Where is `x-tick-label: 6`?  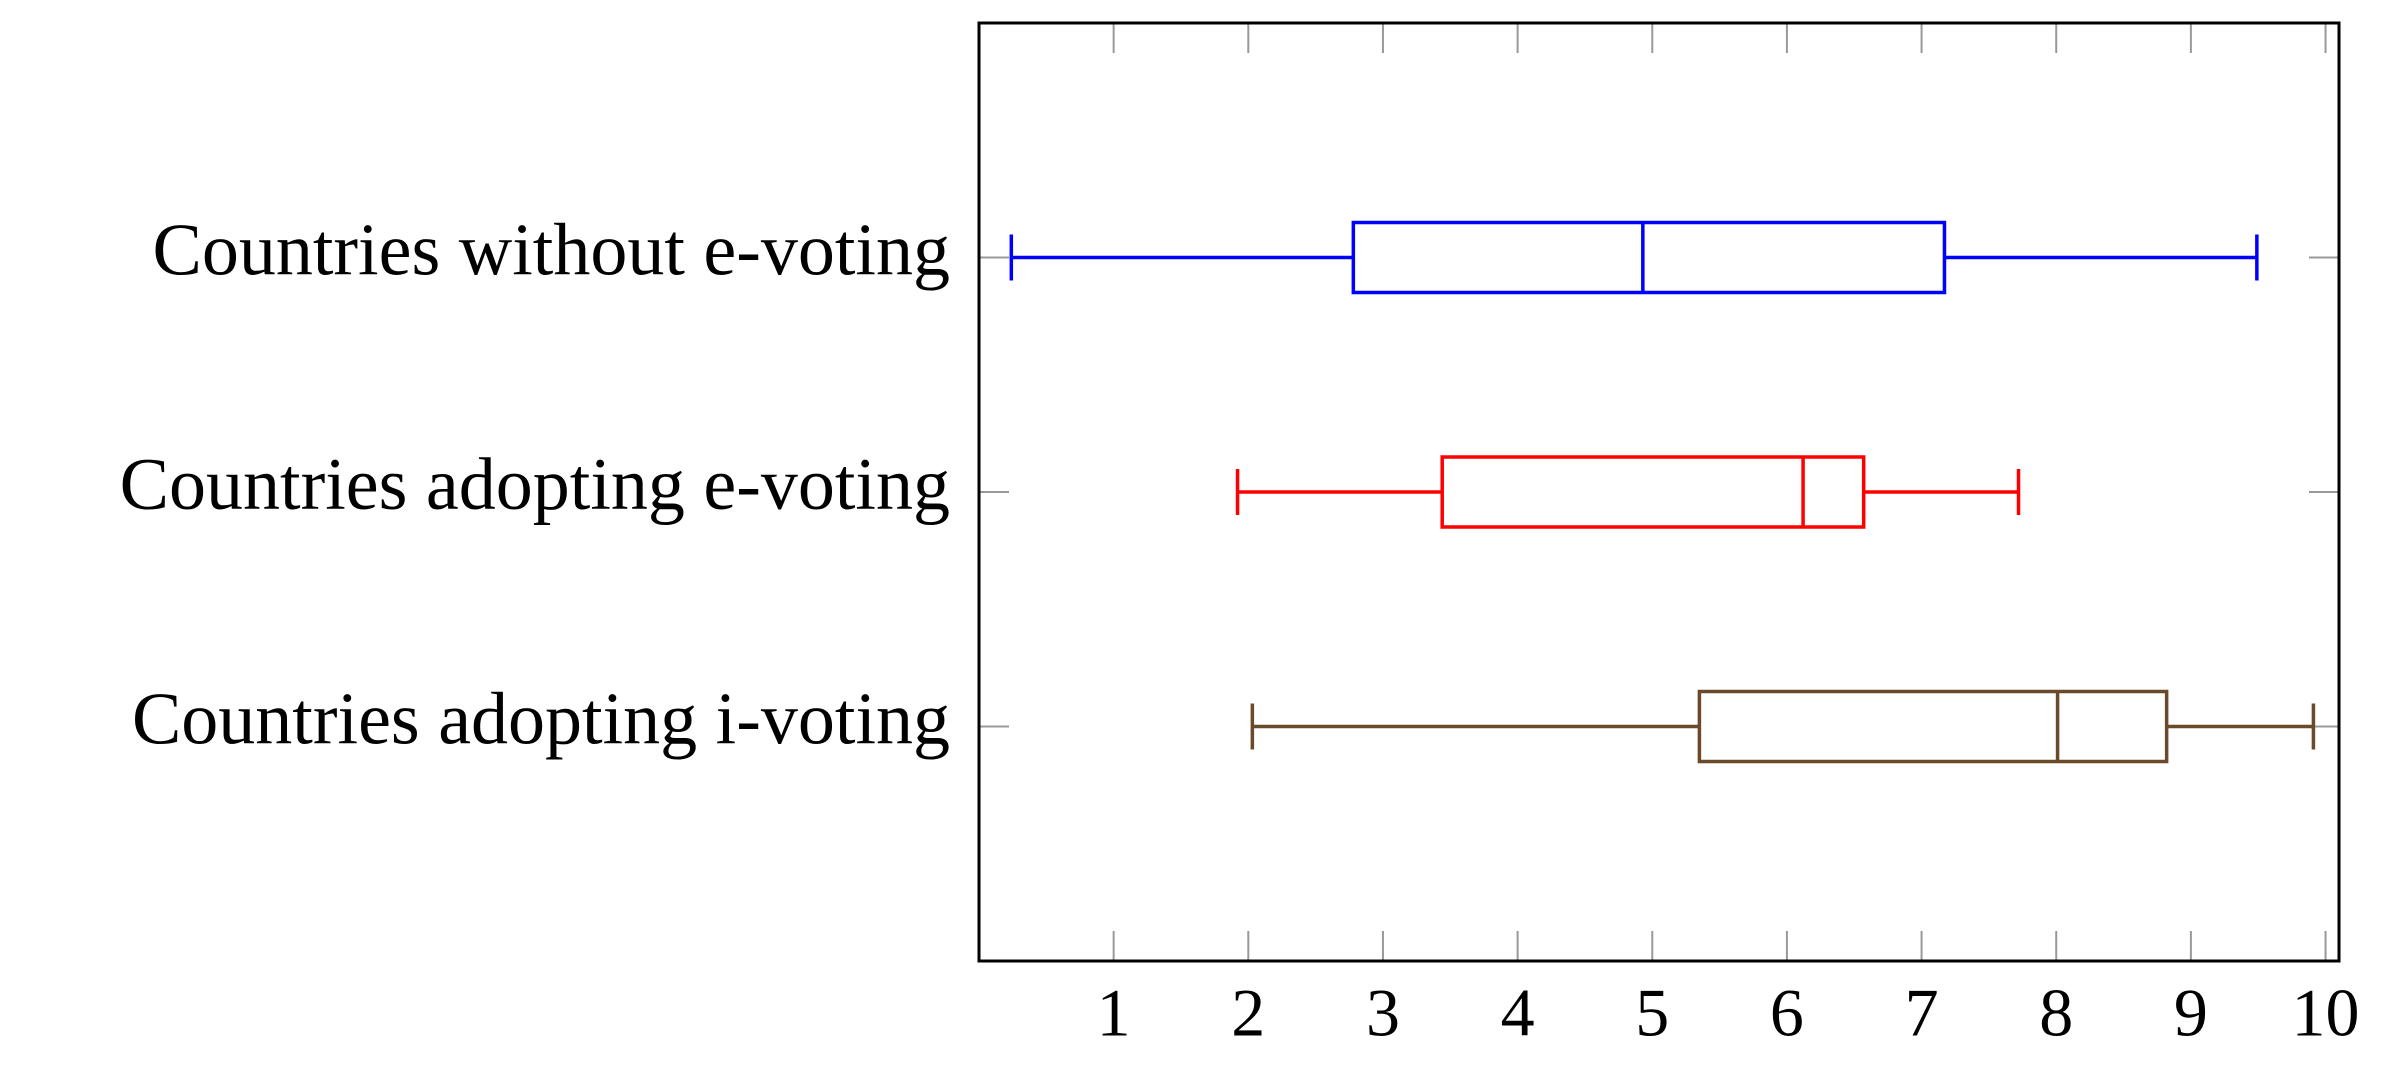
x-tick-label: 6 is located at coordinates (1787, 1013).